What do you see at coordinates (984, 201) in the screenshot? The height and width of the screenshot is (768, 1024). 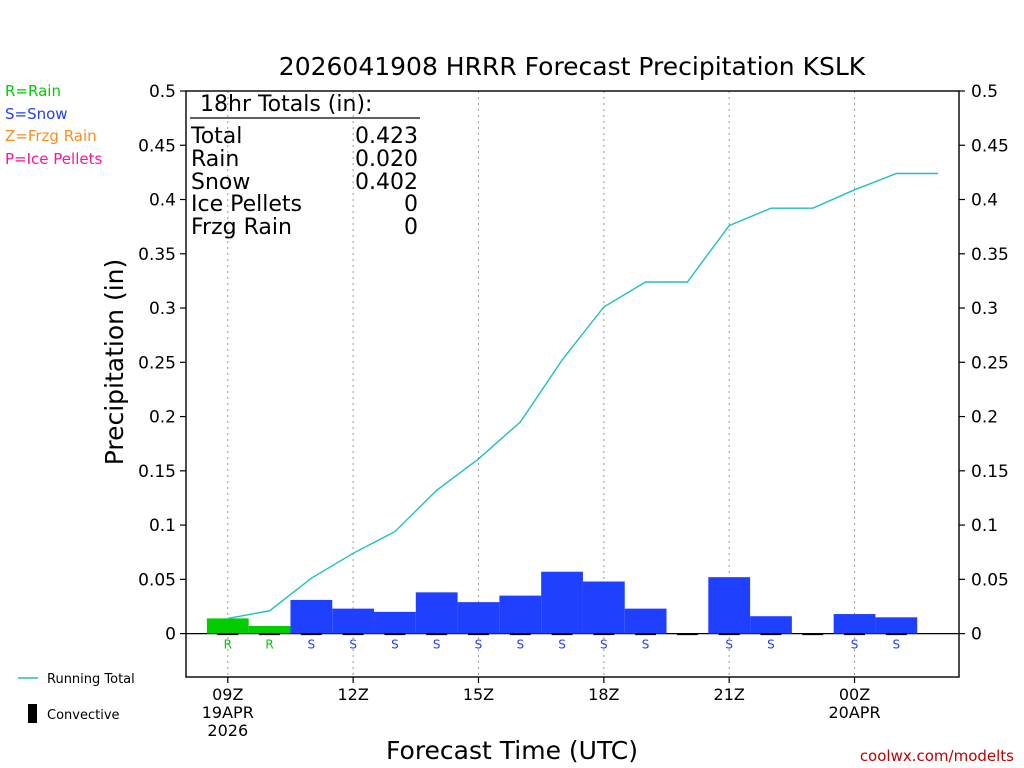 I see `y-tick-label-right-8: 0.4` at bounding box center [984, 201].